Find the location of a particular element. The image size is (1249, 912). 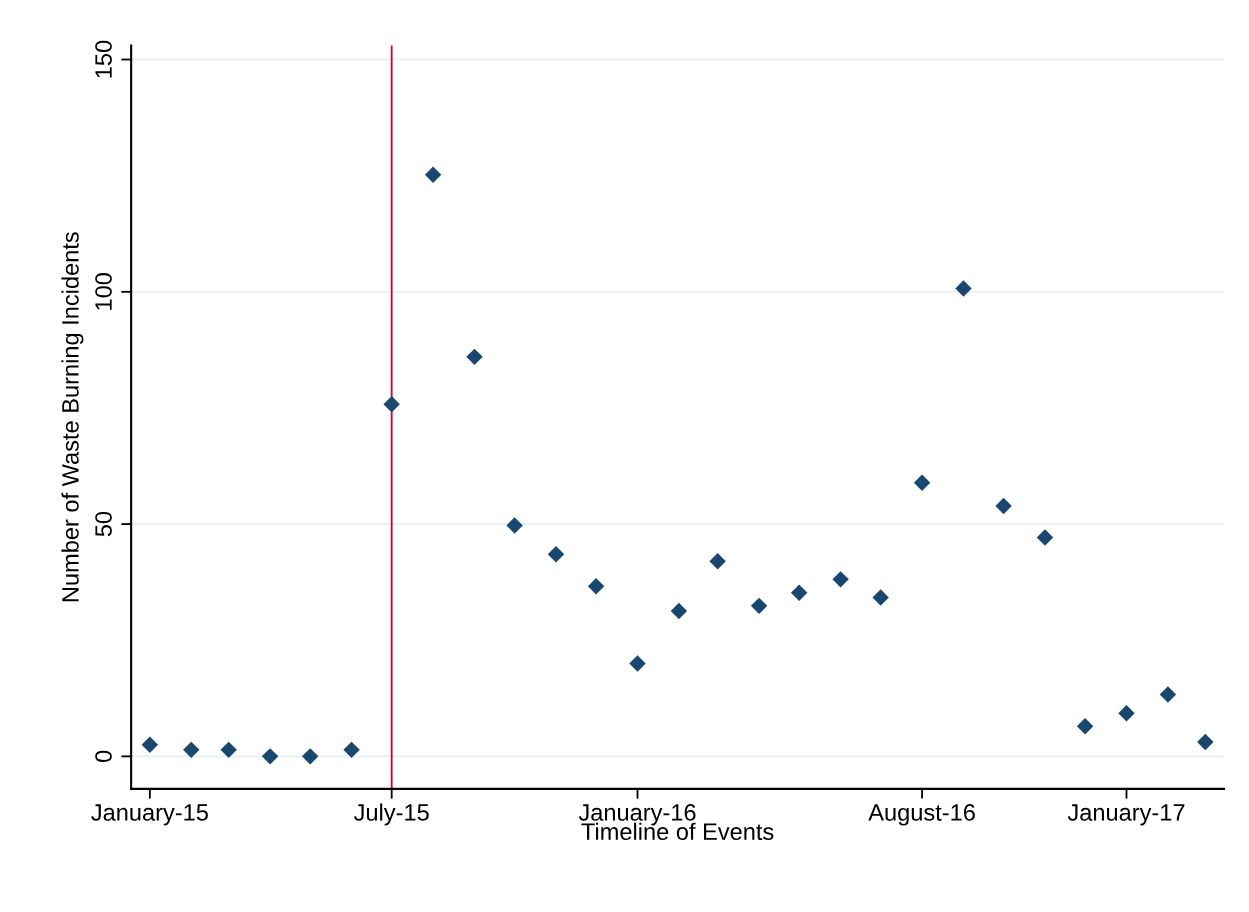

x-tick-label: July-15 is located at coordinates (391, 814).